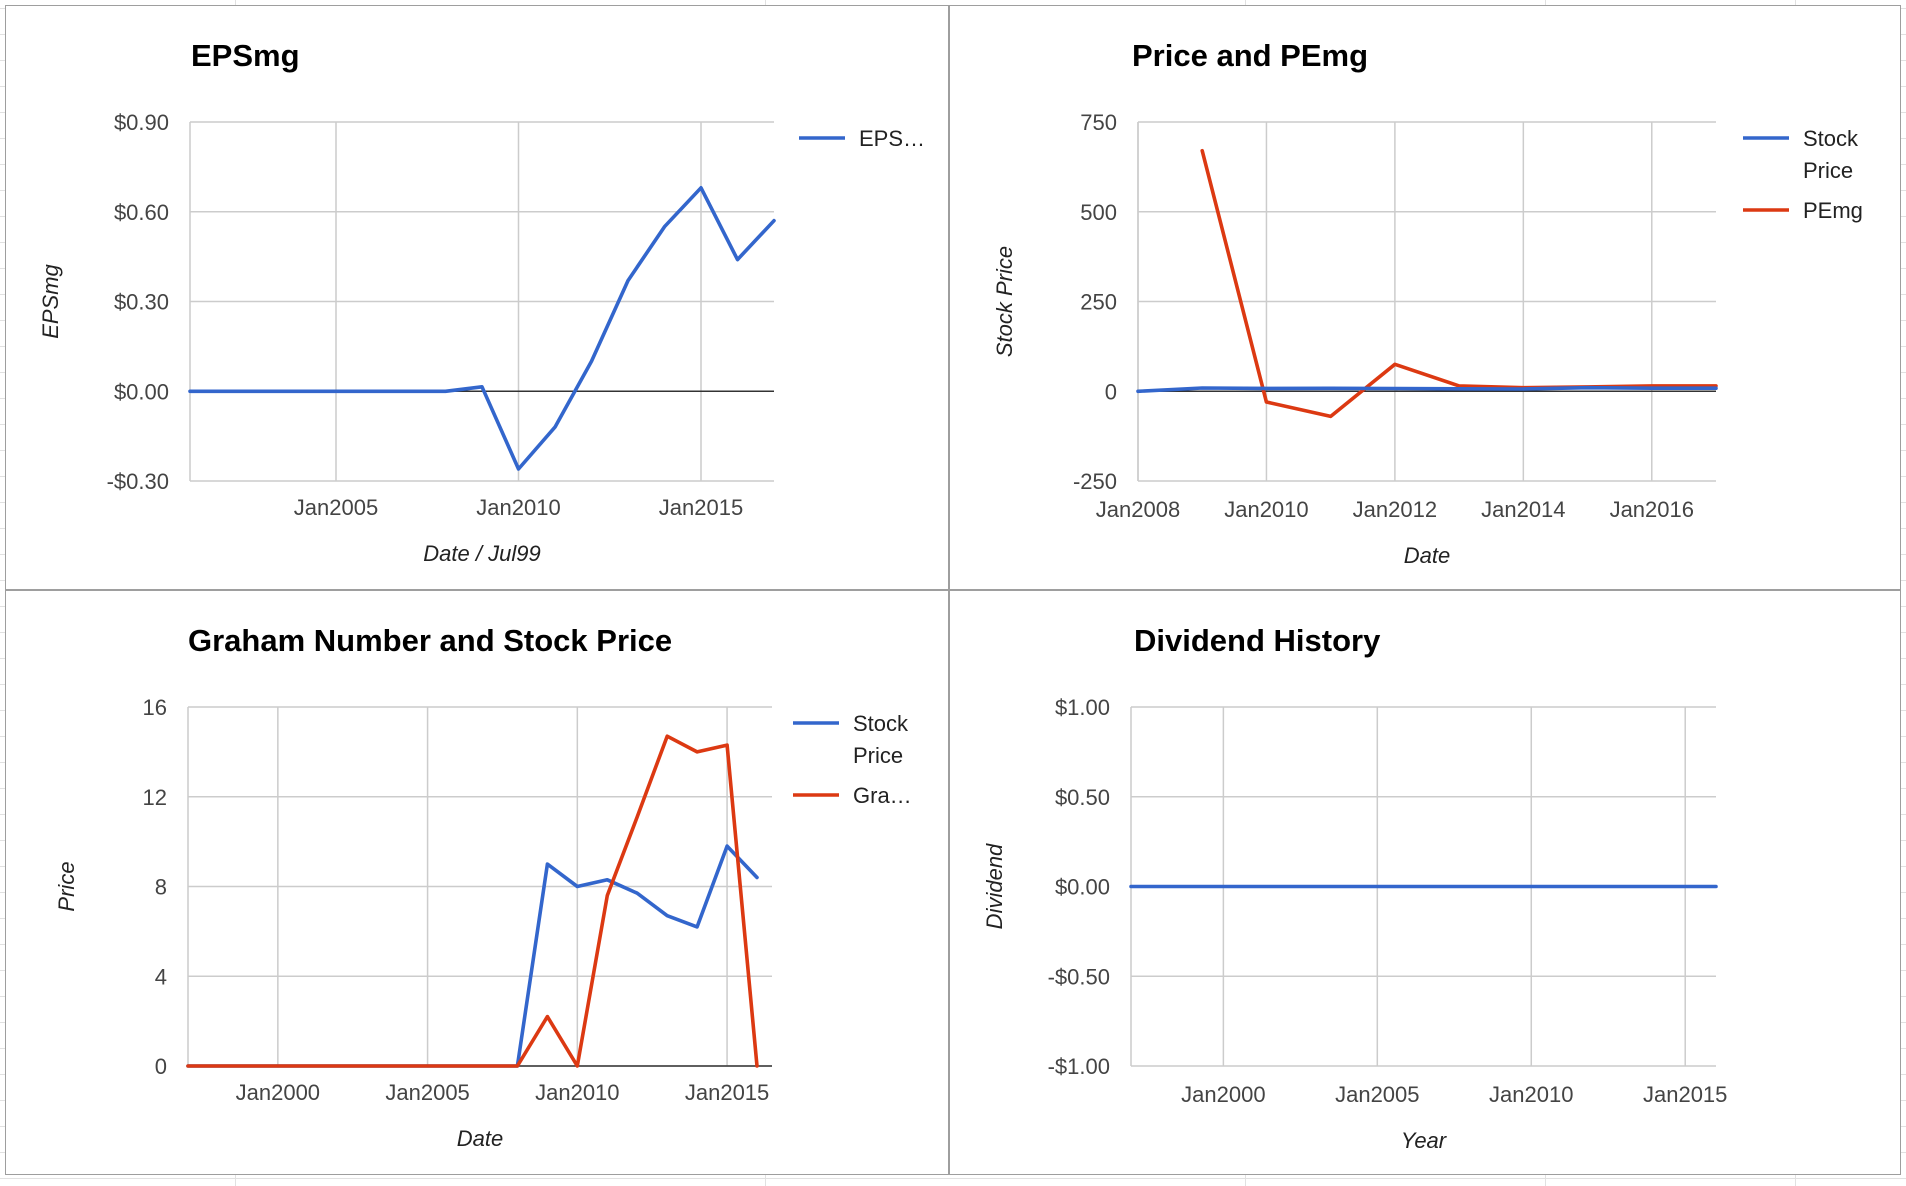 This screenshot has height=1186, width=1906. What do you see at coordinates (1082, 887) in the screenshot?
I see `dividend-y-tick-label: $0.00` at bounding box center [1082, 887].